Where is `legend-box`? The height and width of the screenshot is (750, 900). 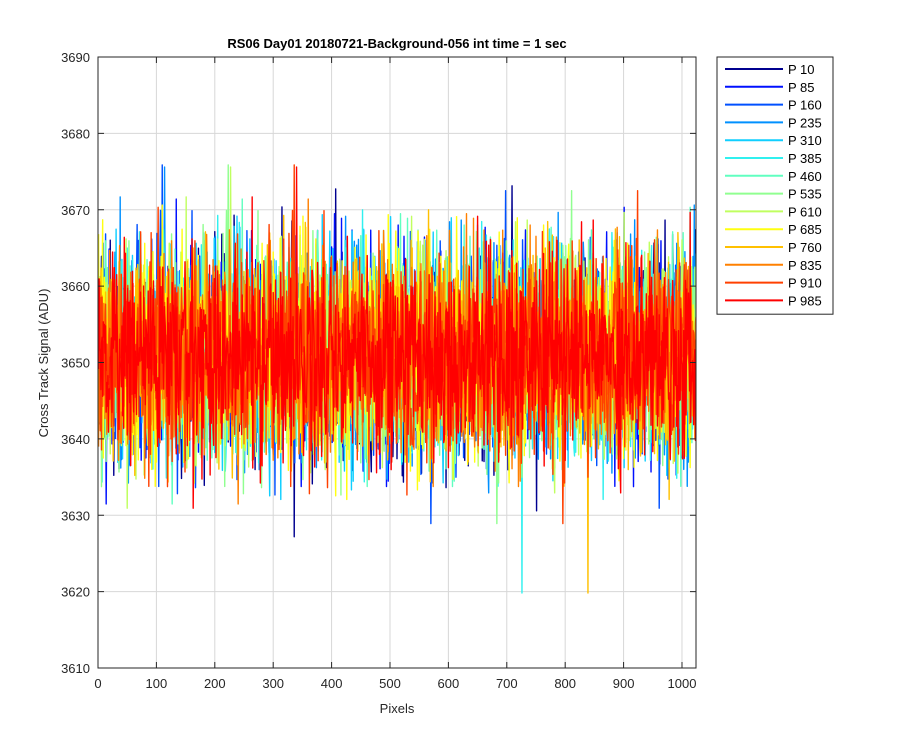 legend-box is located at coordinates (775, 185).